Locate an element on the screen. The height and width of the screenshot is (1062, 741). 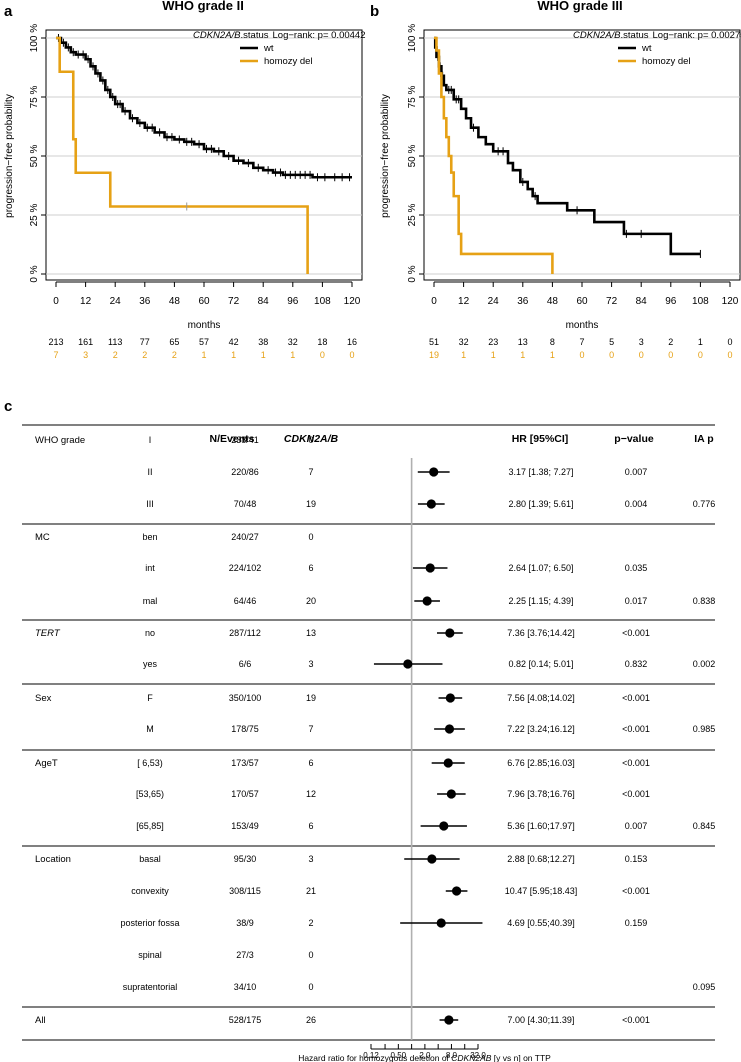
header-gene: CDKN2A/B is located at coordinates (311, 439).